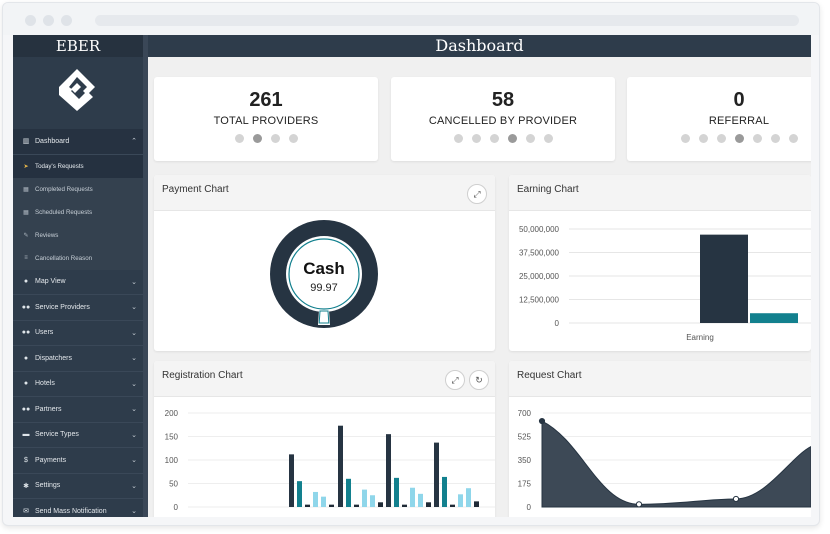  I want to click on sidebar-item-label: Scheduled Requests, so click(64, 212).